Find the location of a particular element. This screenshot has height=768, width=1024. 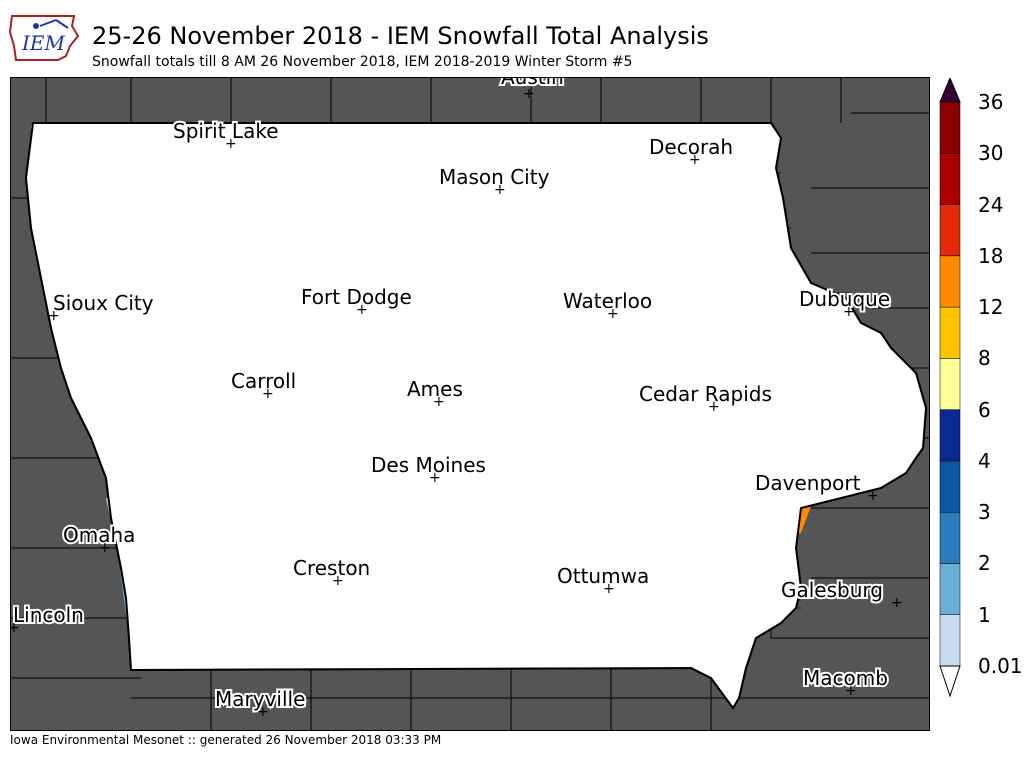

svg-text: Cedar Rapids is located at coordinates (705, 394).